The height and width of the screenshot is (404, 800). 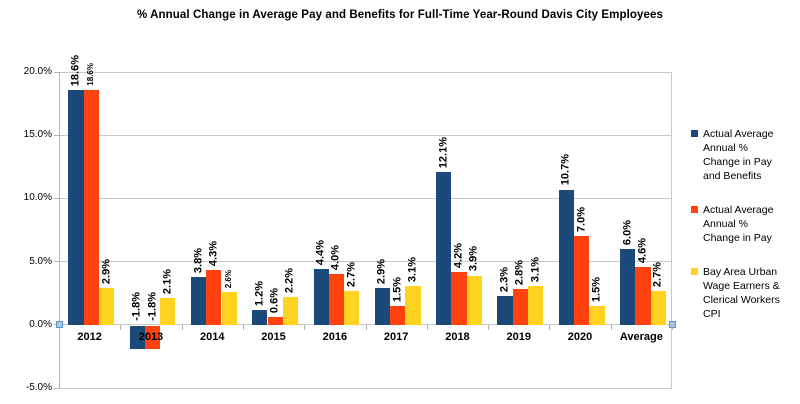 What do you see at coordinates (474, 300) in the screenshot?
I see `bar-2018-series3` at bounding box center [474, 300].